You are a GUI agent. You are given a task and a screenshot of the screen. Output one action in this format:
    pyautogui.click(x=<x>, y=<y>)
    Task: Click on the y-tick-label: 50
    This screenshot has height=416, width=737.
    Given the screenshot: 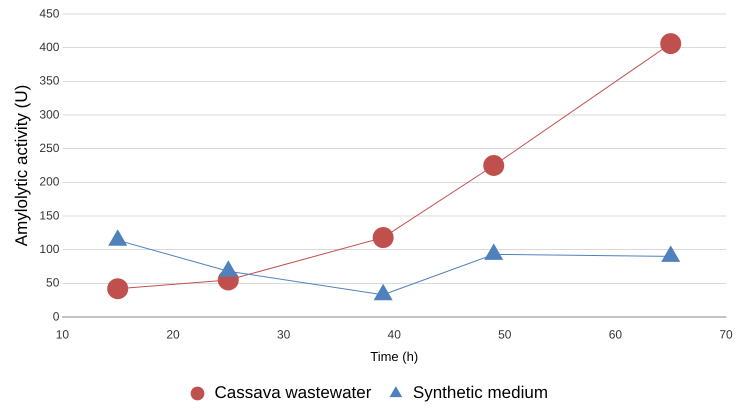 What is the action you would take?
    pyautogui.click(x=53, y=283)
    